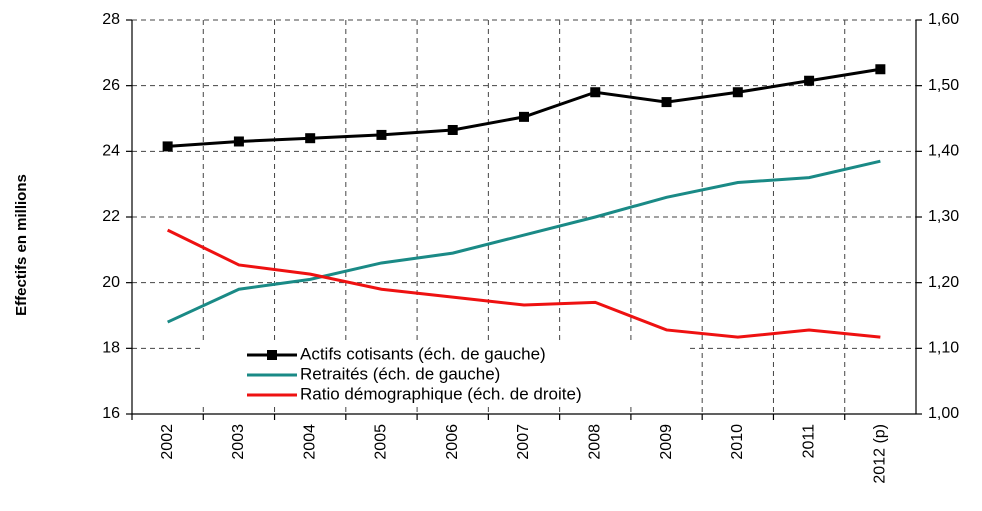 The height and width of the screenshot is (511, 982). What do you see at coordinates (423, 353) in the screenshot?
I see `legend-label: Actifs cotisants (éch. de gauche)` at bounding box center [423, 353].